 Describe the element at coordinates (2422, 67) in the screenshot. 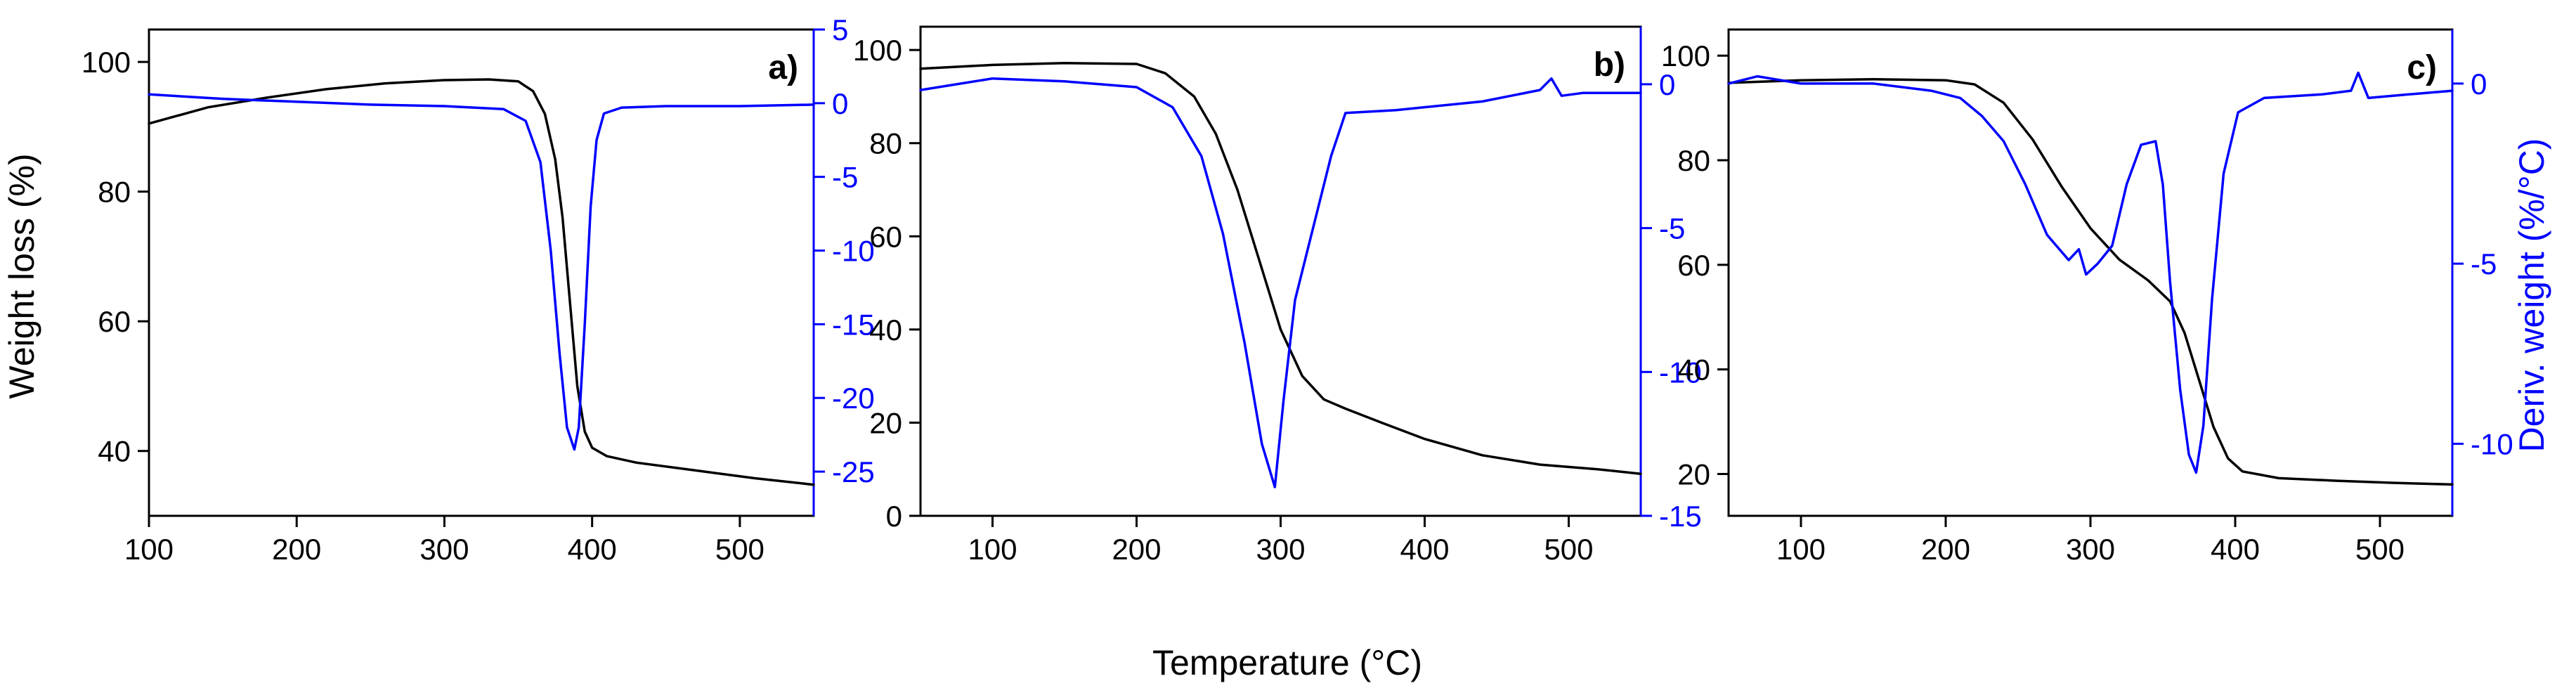

I see `panel-label: c)` at that location.